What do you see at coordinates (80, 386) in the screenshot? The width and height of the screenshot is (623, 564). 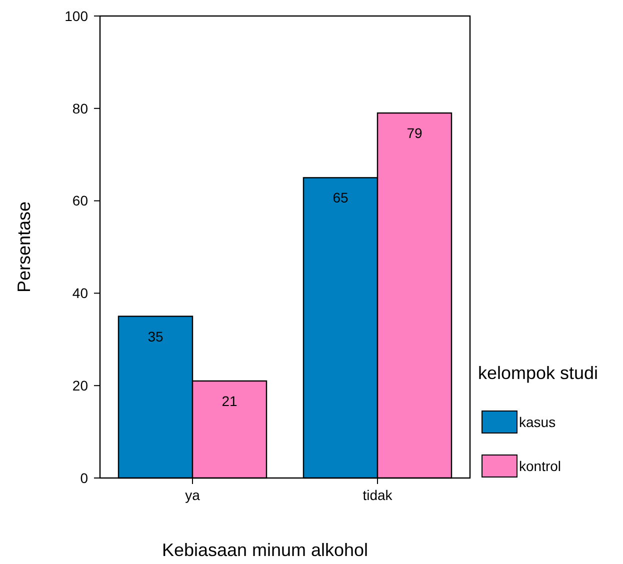 I see `y-tick-label: 20` at bounding box center [80, 386].